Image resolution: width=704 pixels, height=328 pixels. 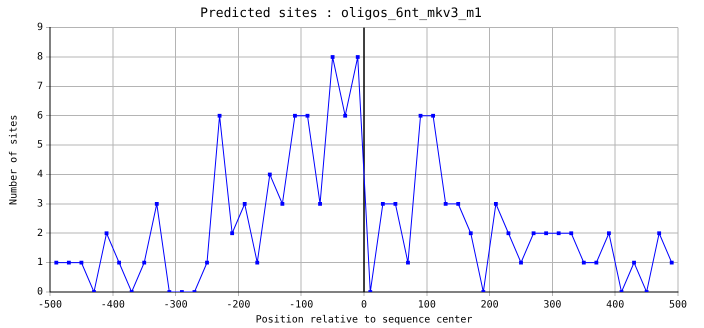 What do you see at coordinates (341, 14) in the screenshot?
I see `chart-title: Predicted sites : oligos_6nt_mkv3_m1` at bounding box center [341, 14].